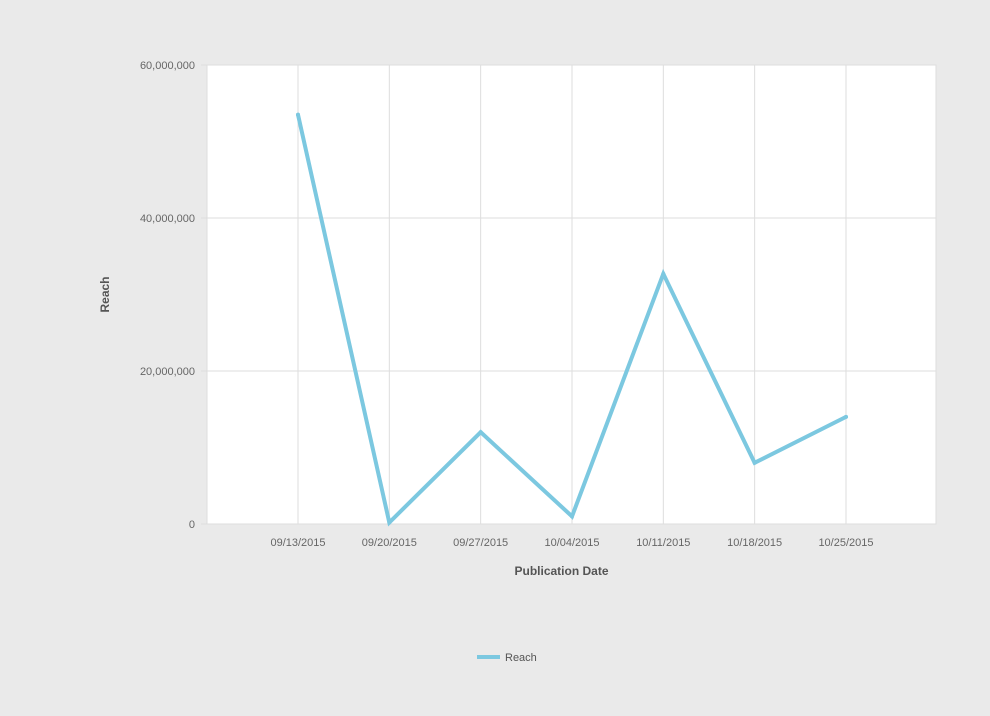  Describe the element at coordinates (192, 525) in the screenshot. I see `y-tick-label: 0` at that location.